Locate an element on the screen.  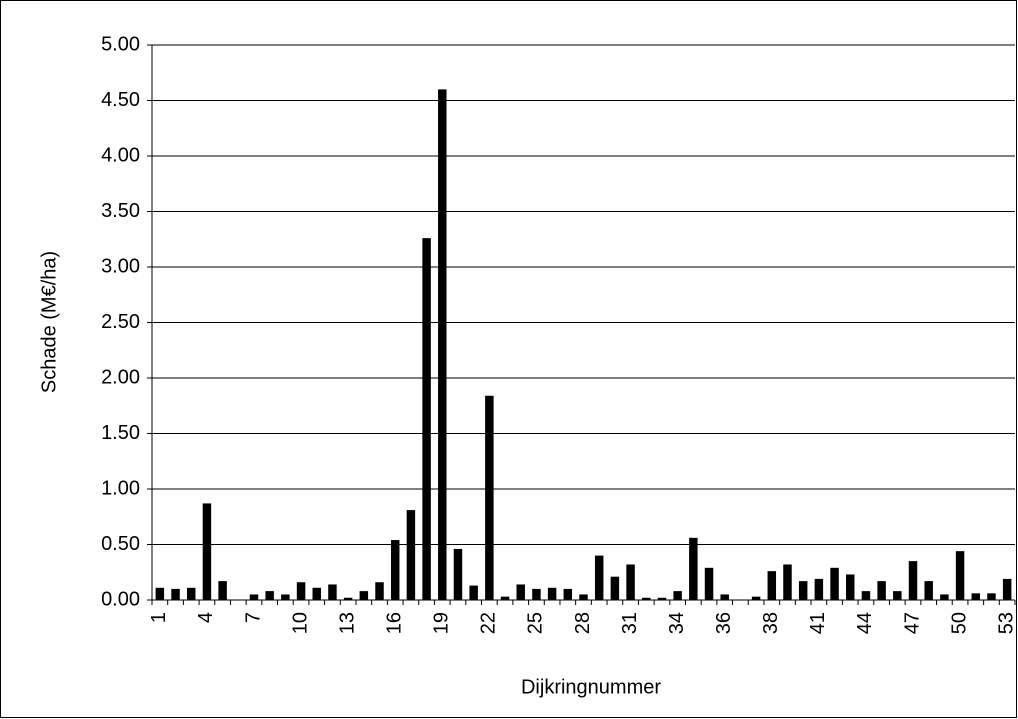
y-tick-label: 1.50 is located at coordinates (120, 433).